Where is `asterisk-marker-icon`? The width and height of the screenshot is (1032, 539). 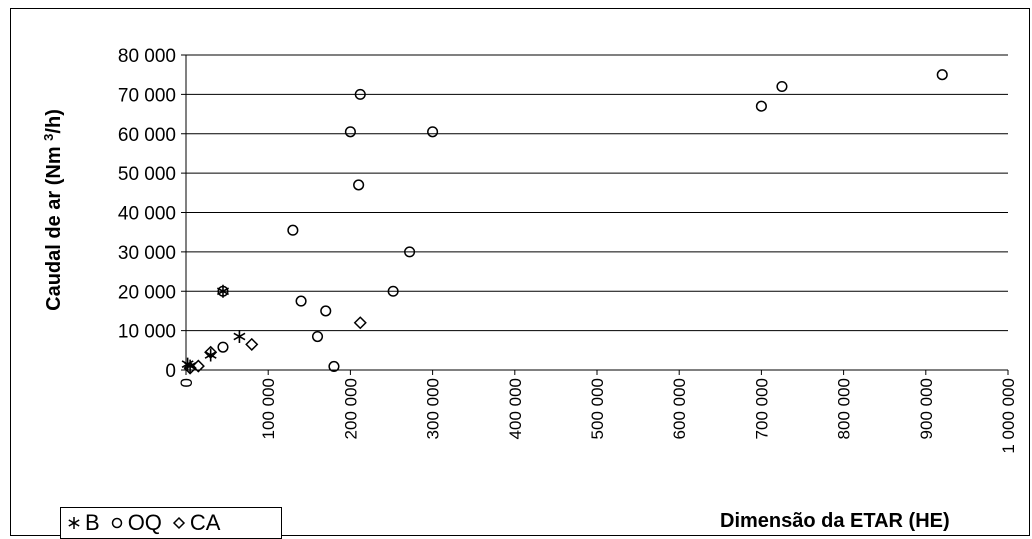 asterisk-marker-icon is located at coordinates (74, 523).